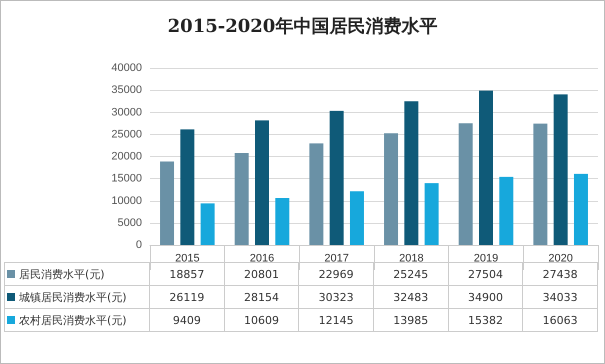 The width and height of the screenshot is (605, 364). I want to click on y-tick-label: 30000, so click(126, 112).